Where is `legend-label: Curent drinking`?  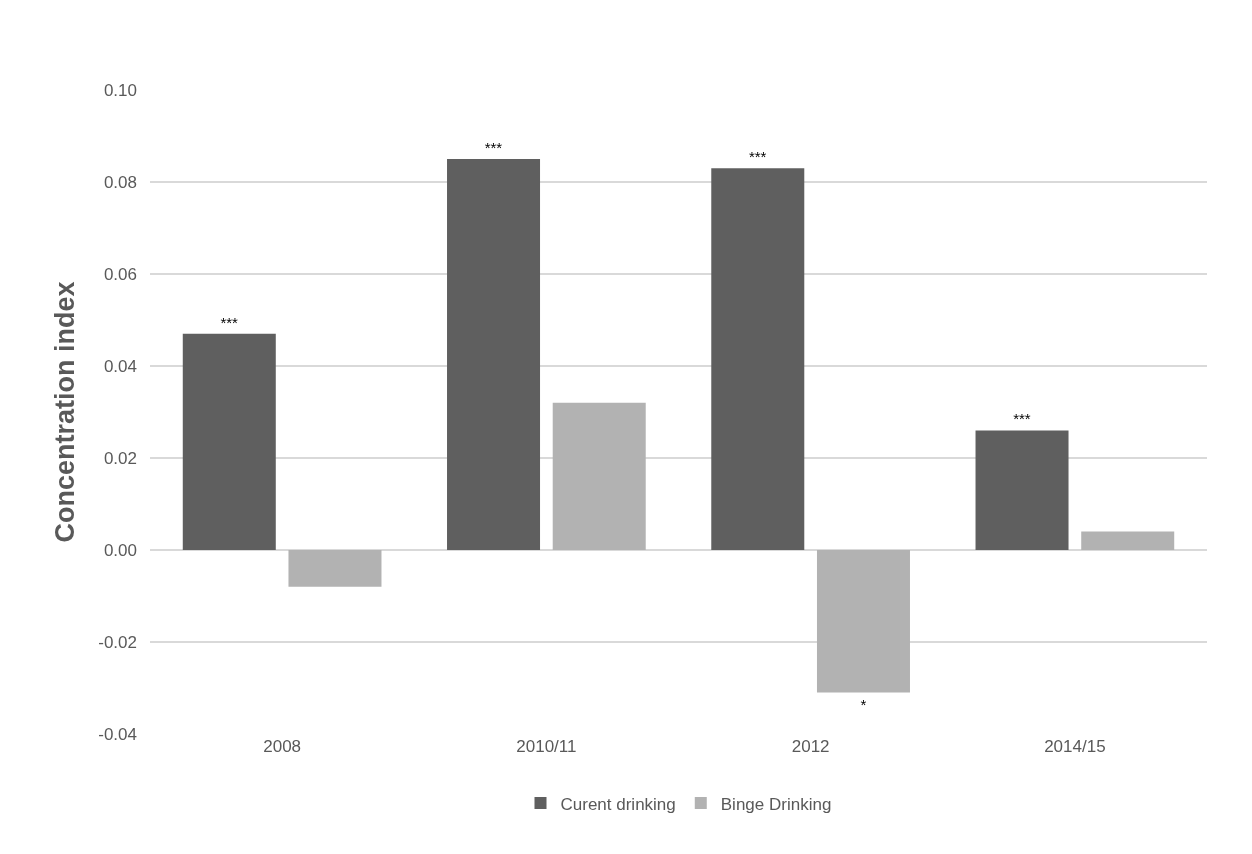
legend-label: Curent drinking is located at coordinates (618, 804).